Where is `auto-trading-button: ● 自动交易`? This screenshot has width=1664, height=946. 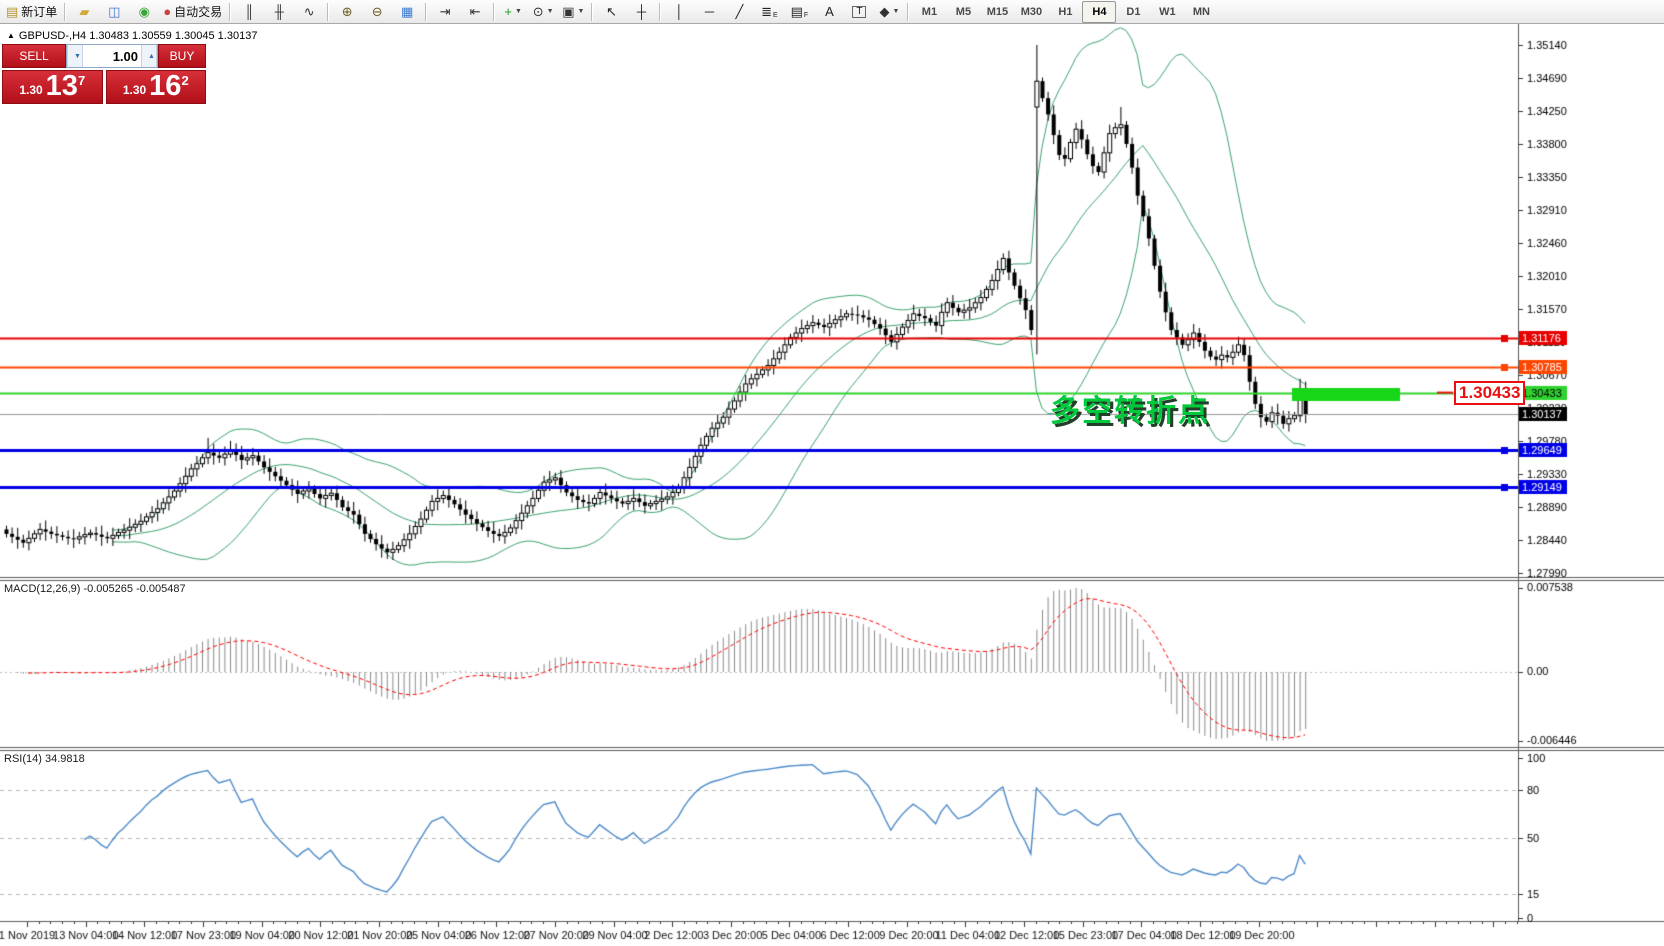 auto-trading-button: ● 自动交易 is located at coordinates (192, 12).